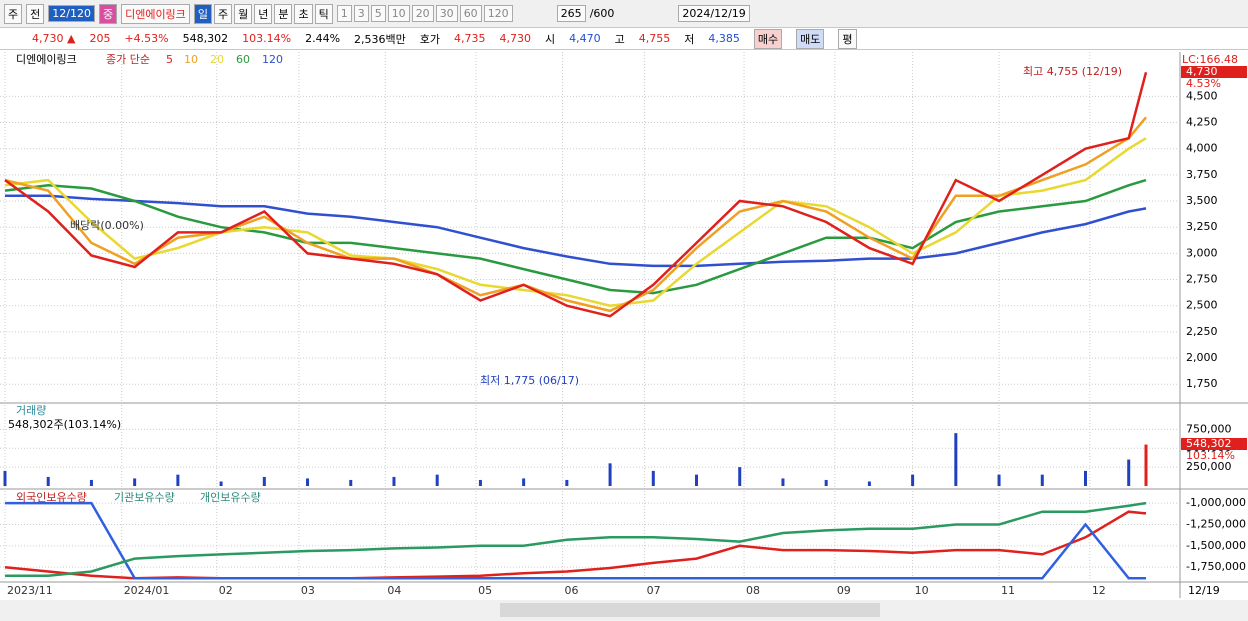  What do you see at coordinates (35, 13) in the screenshot?
I see `prev: 전` at bounding box center [35, 13].